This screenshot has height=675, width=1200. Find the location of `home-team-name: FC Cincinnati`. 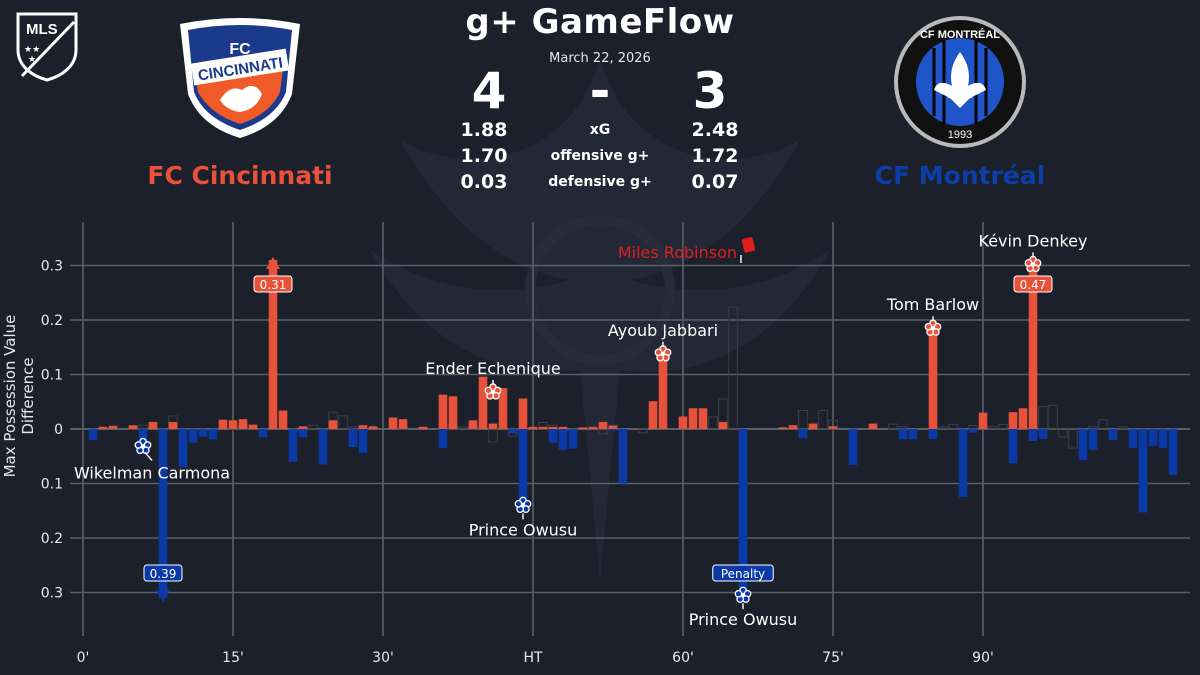

home-team-name: FC Cincinnati is located at coordinates (240, 175).